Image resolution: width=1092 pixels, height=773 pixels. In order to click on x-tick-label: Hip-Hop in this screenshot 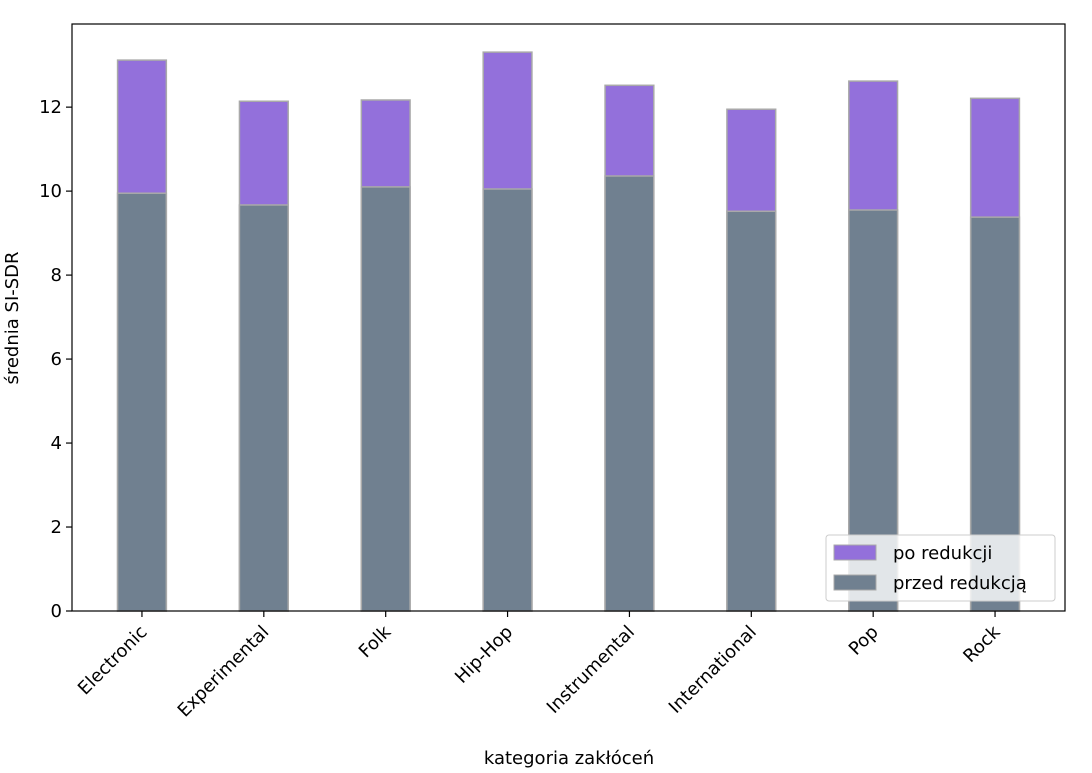, I will do `click(484, 655)`.